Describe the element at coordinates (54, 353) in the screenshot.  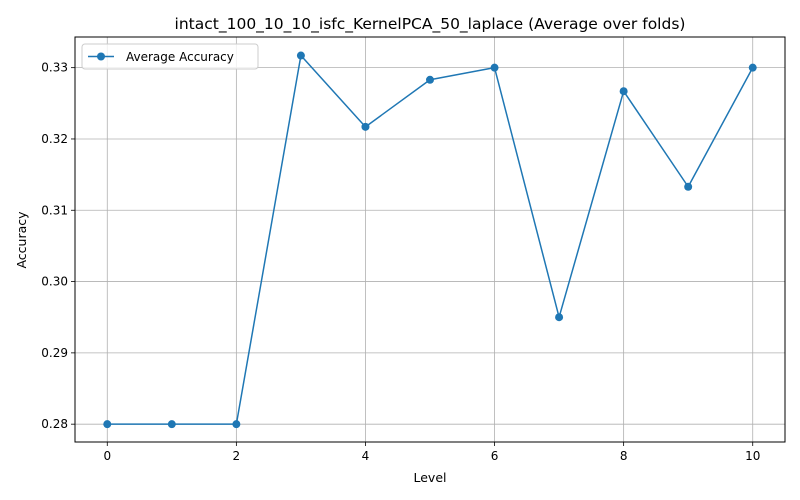
I see `y-tick-label: 0.29` at that location.